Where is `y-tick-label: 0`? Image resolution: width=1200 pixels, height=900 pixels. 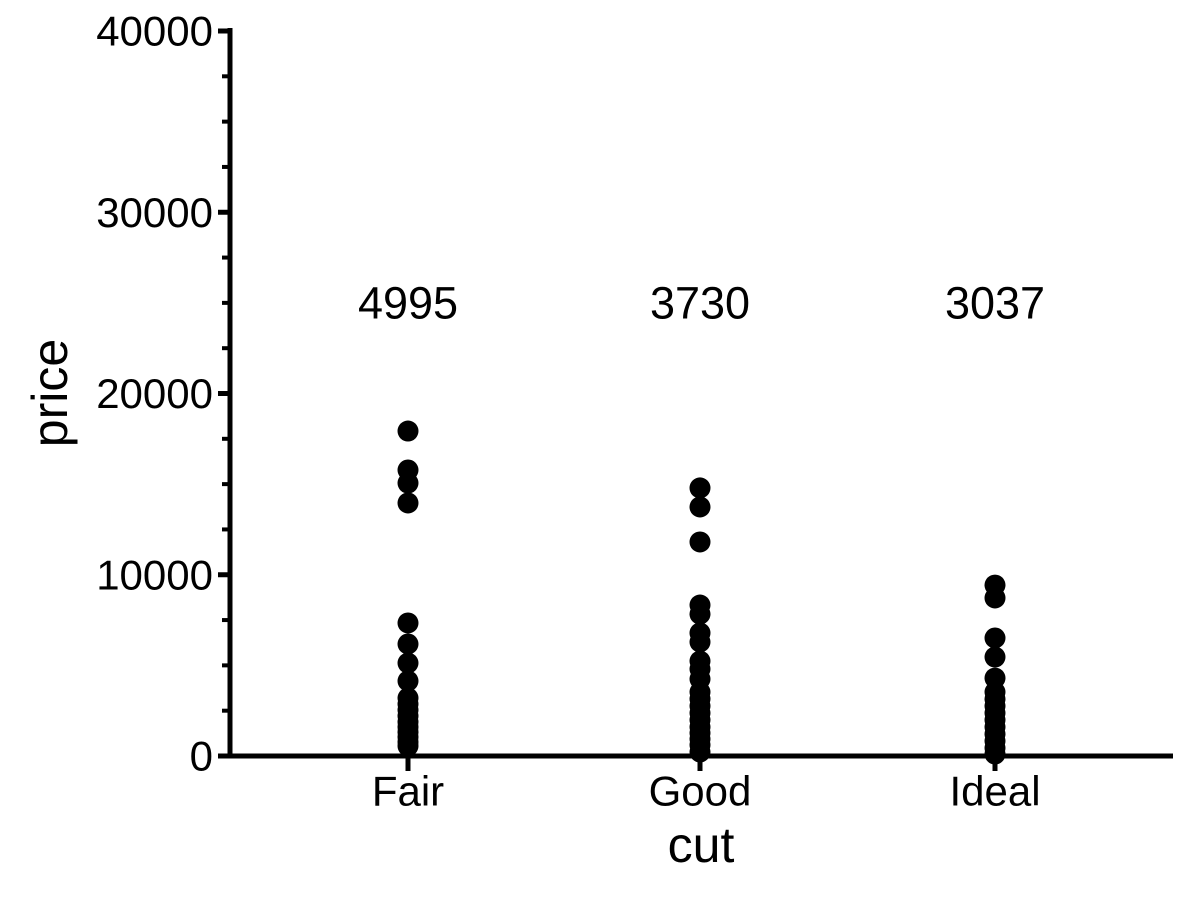
y-tick-label: 0 is located at coordinates (201, 756).